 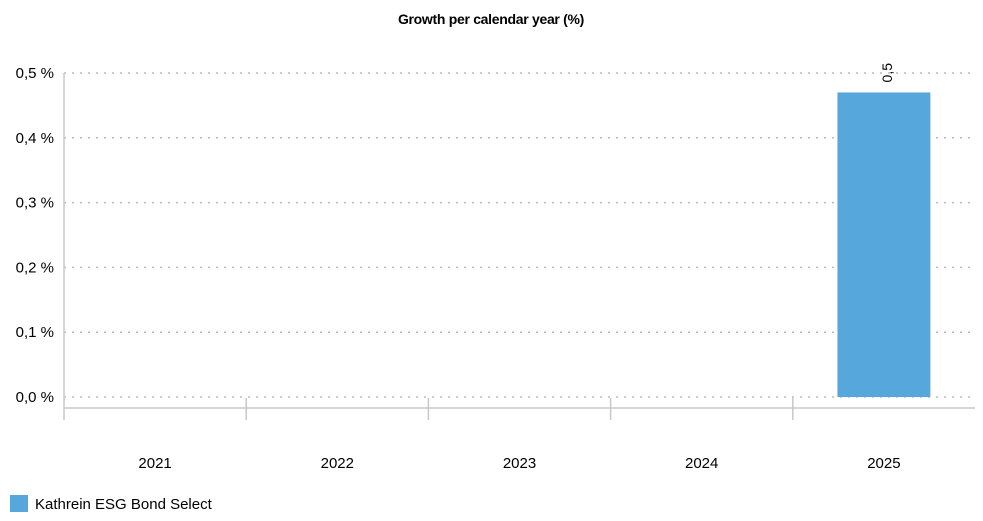 I want to click on y-tick-label: 0,2 %, so click(x=35, y=267).